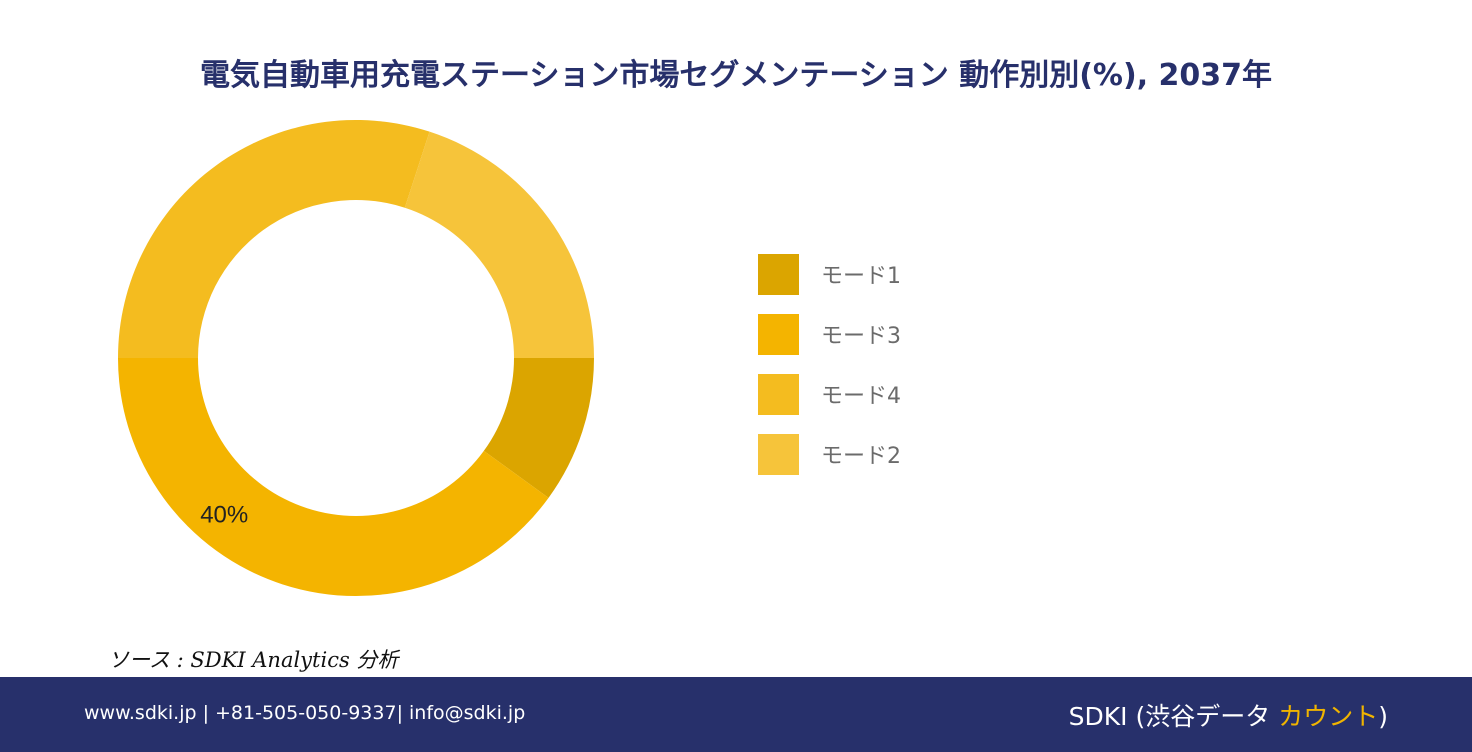  I want to click on source-note: ソース : SDKI Analytics 分析, so click(253, 660).